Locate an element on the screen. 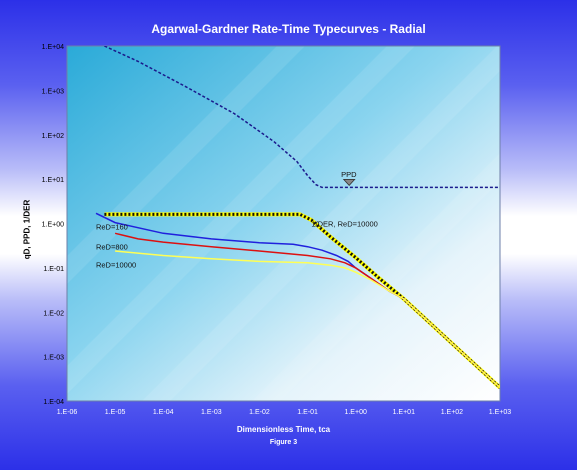  x-tick-label: 1.E-04 is located at coordinates (163, 412).